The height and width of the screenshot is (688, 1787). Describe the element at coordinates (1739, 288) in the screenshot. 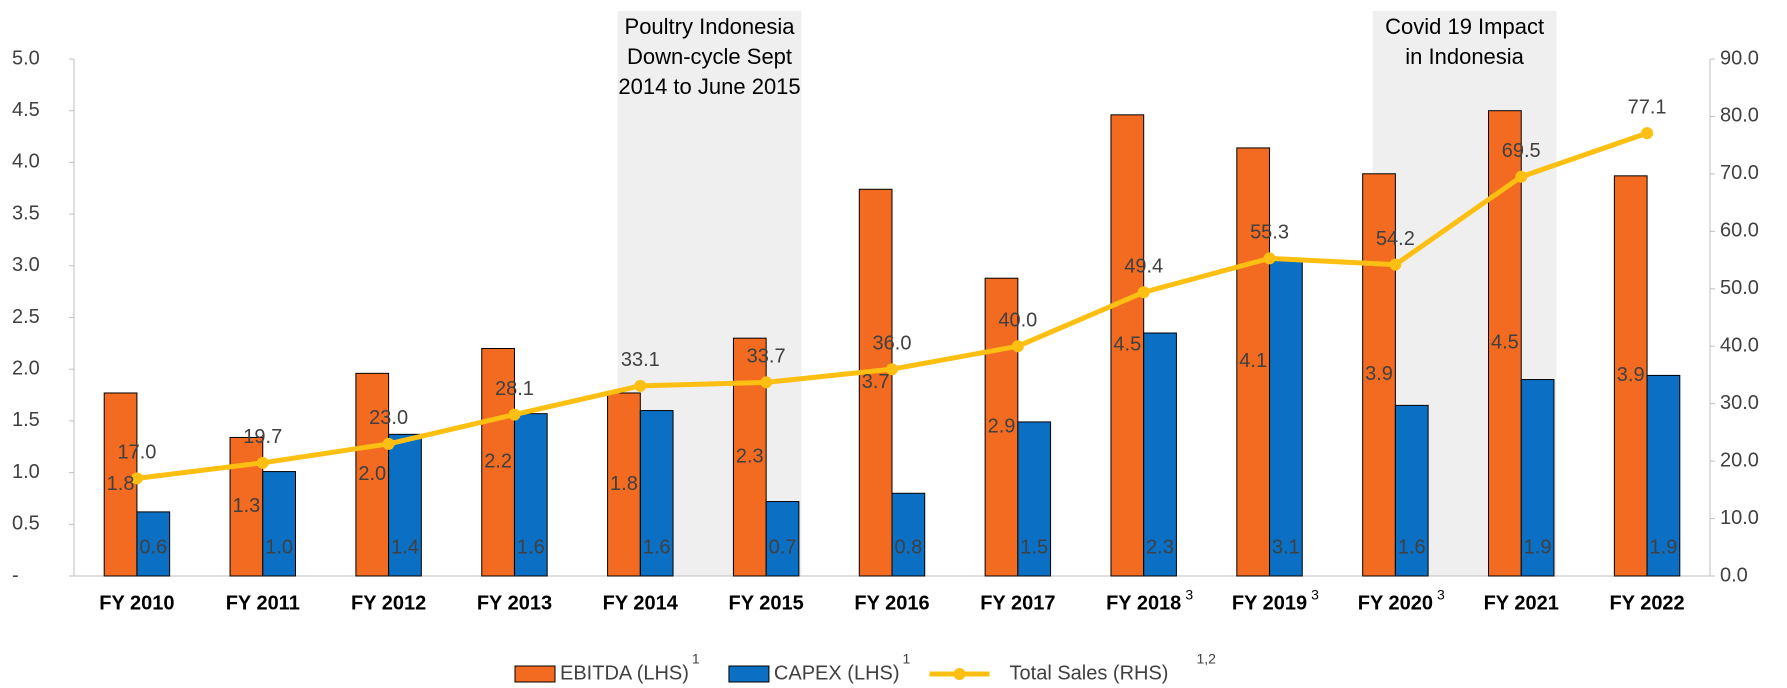

I see `y2-tick-label: 50.0` at that location.